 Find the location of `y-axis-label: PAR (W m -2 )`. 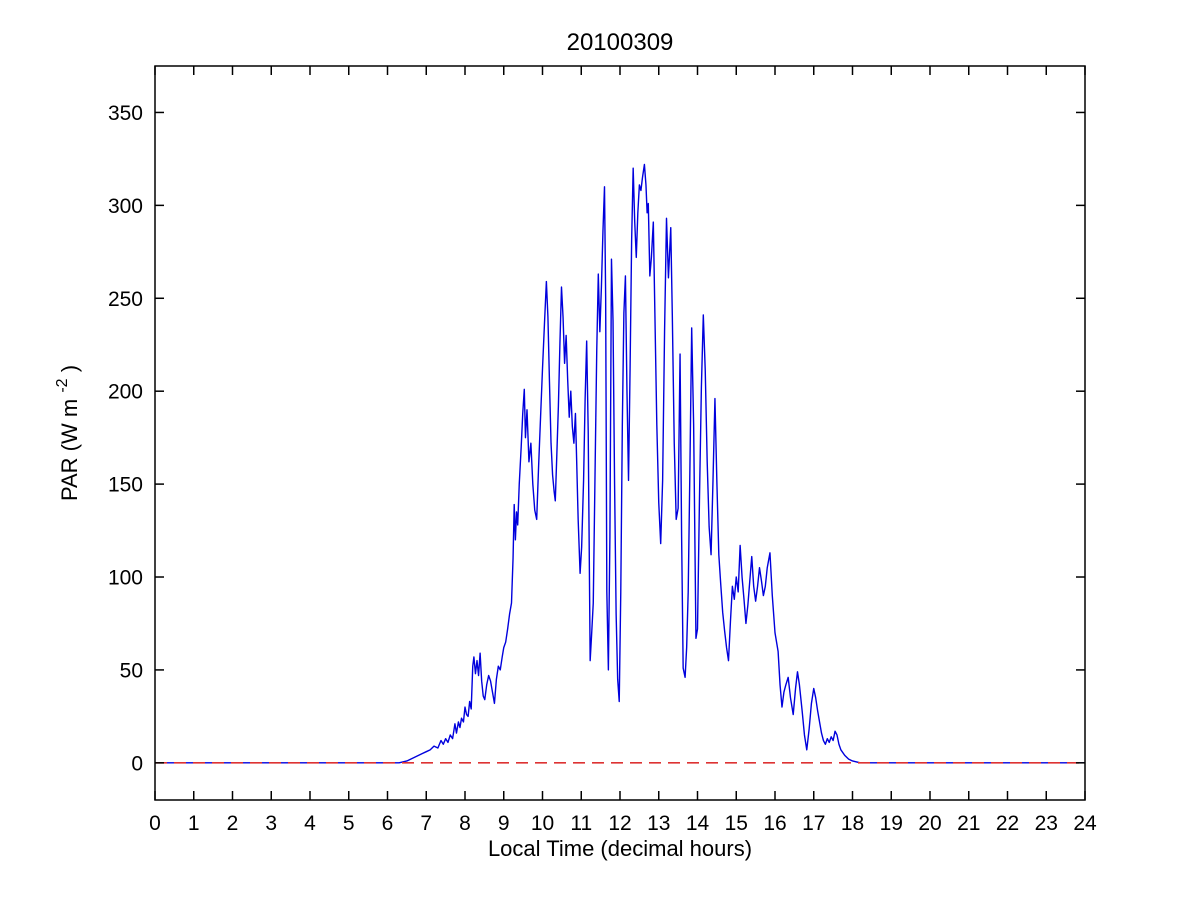

y-axis-label: PAR (W m -2 ) is located at coordinates (64, 433).